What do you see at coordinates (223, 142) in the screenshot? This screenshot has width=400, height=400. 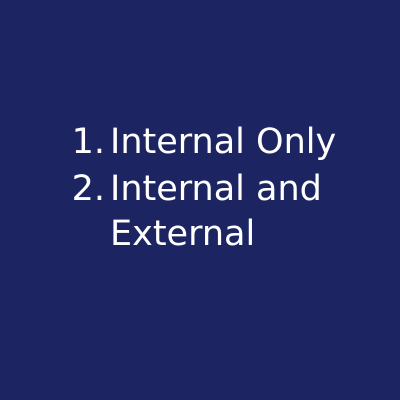 I see `list-label: Internal Only` at bounding box center [223, 142].